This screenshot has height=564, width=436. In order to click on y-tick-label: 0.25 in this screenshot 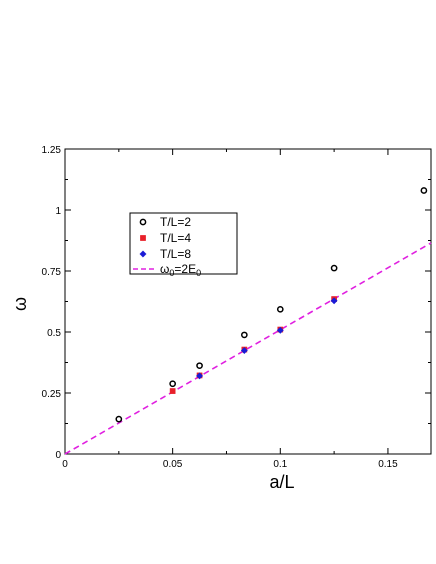, I will do `click(52, 394)`.